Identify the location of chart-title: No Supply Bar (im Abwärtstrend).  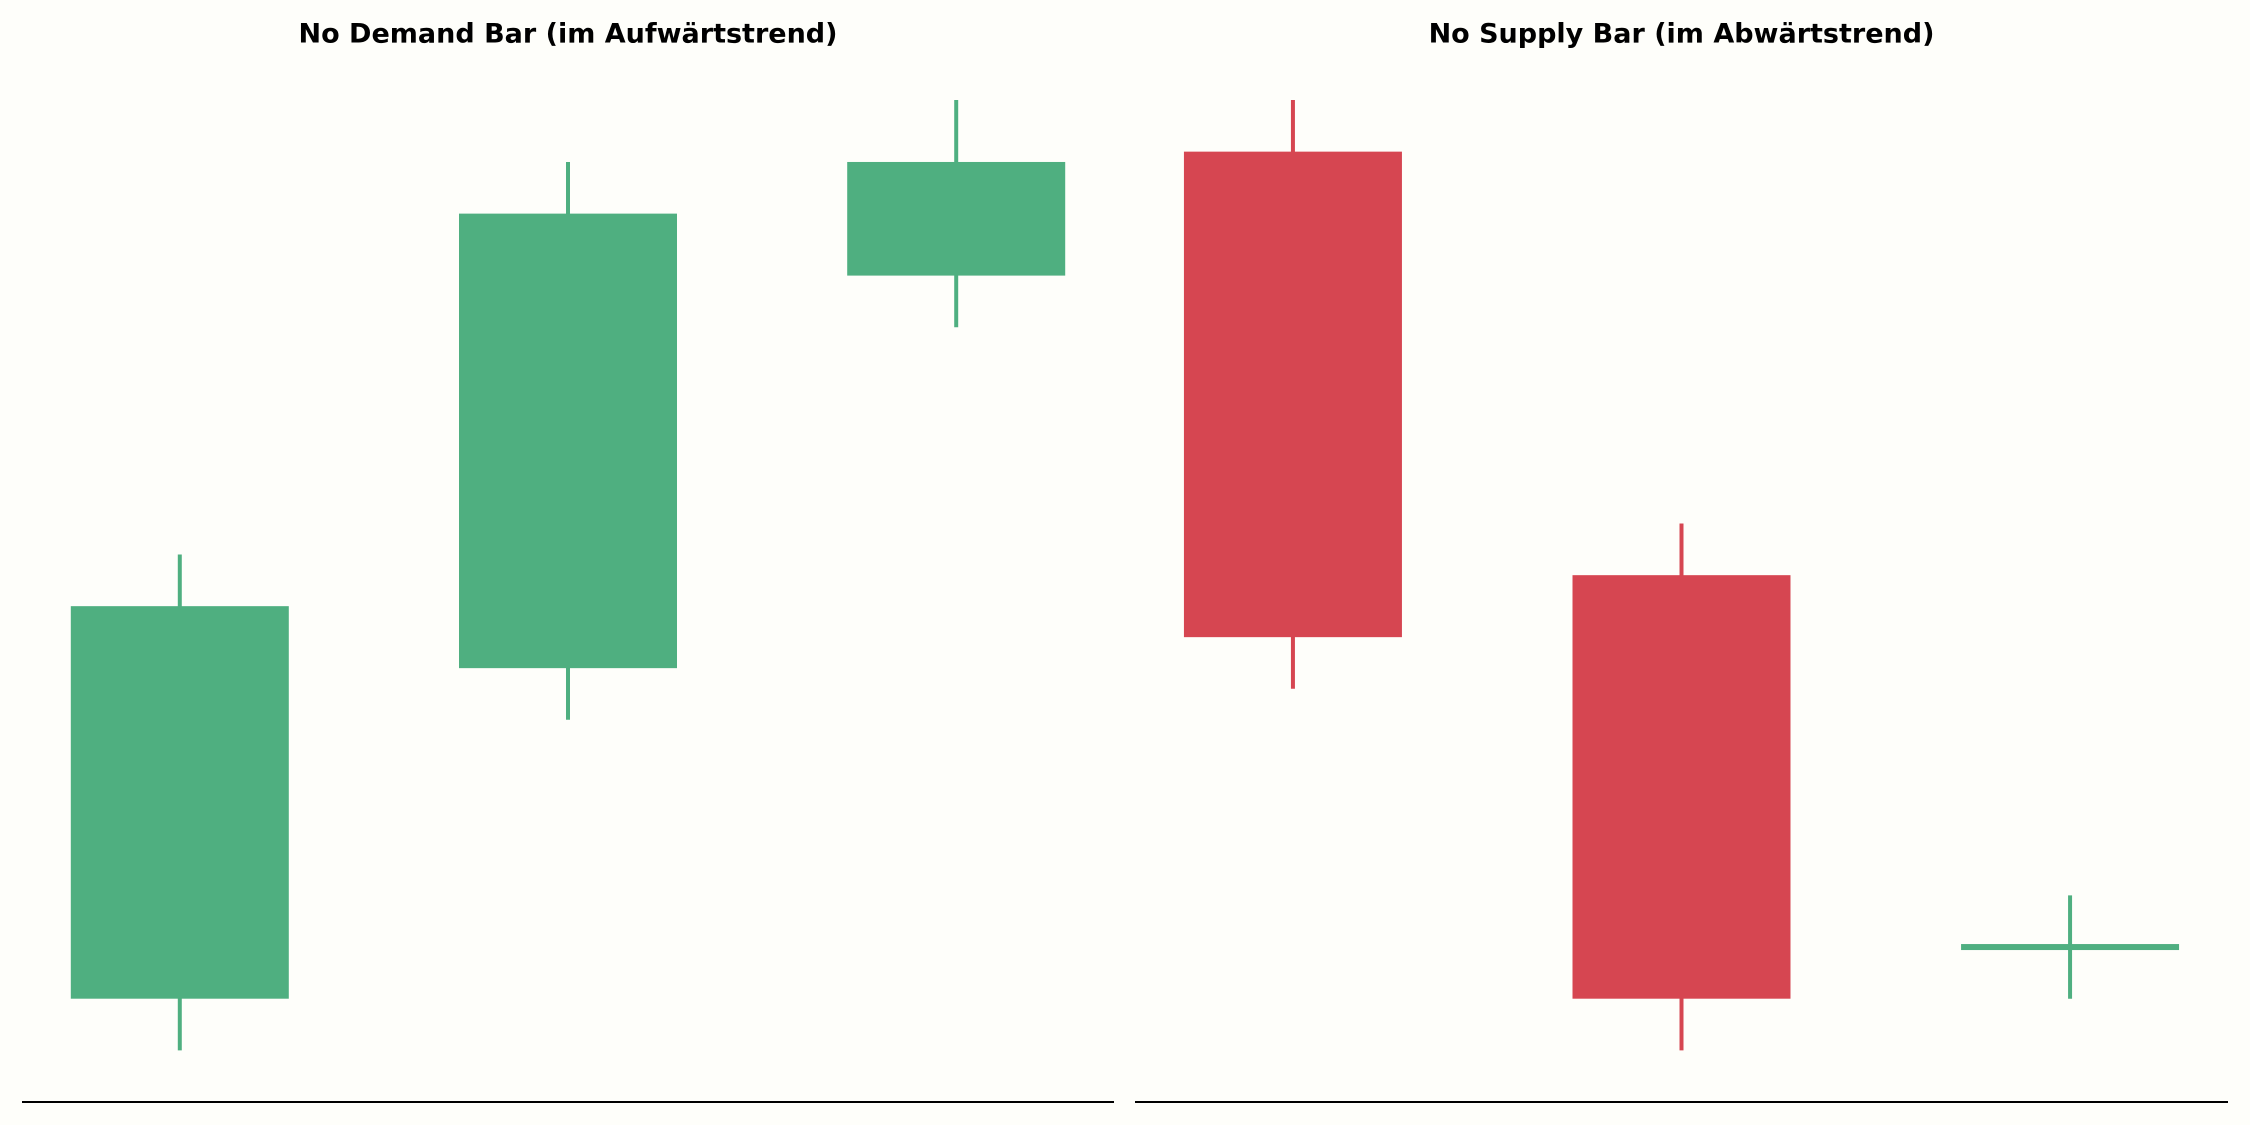
(1682, 34).